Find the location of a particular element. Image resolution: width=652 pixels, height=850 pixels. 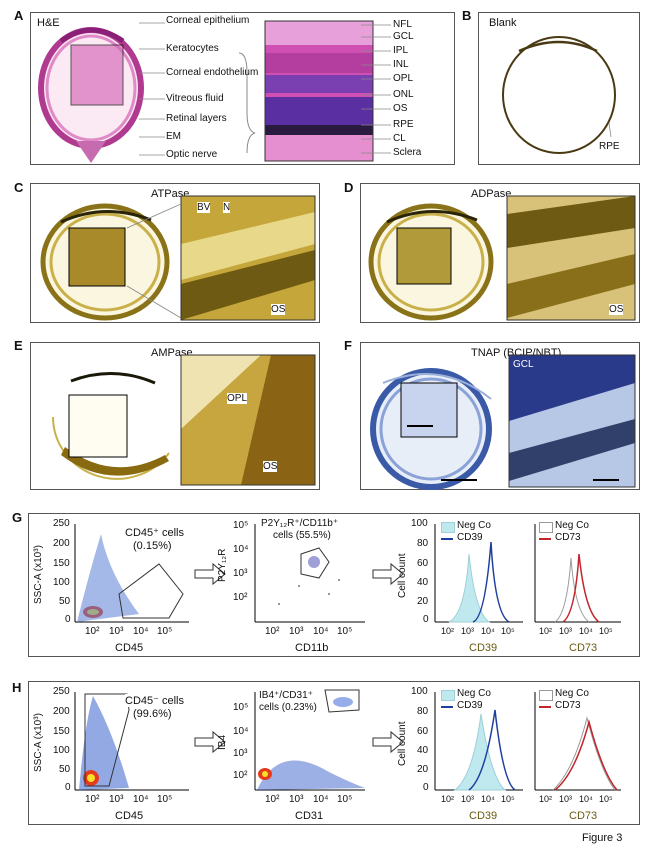

h-plot1-ylabel: SSC-A (x10³) is located at coordinates (38, 742).